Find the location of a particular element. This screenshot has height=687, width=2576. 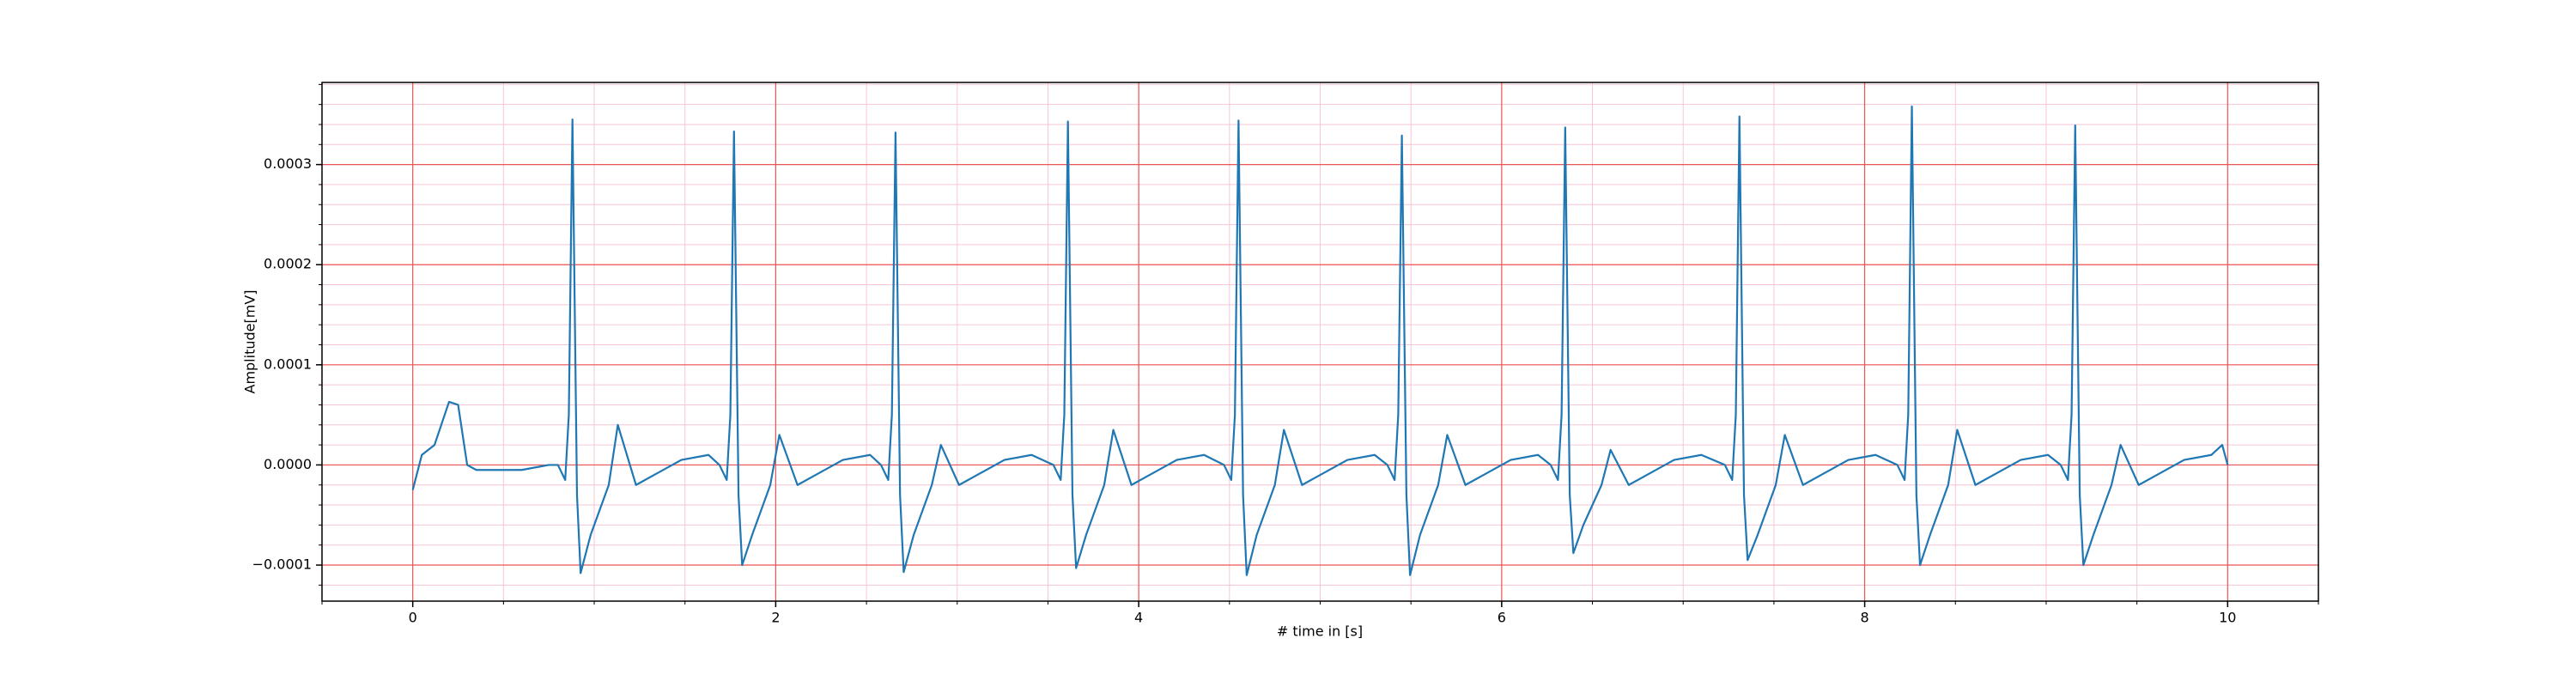

x-tick-label: 8 is located at coordinates (1864, 618).